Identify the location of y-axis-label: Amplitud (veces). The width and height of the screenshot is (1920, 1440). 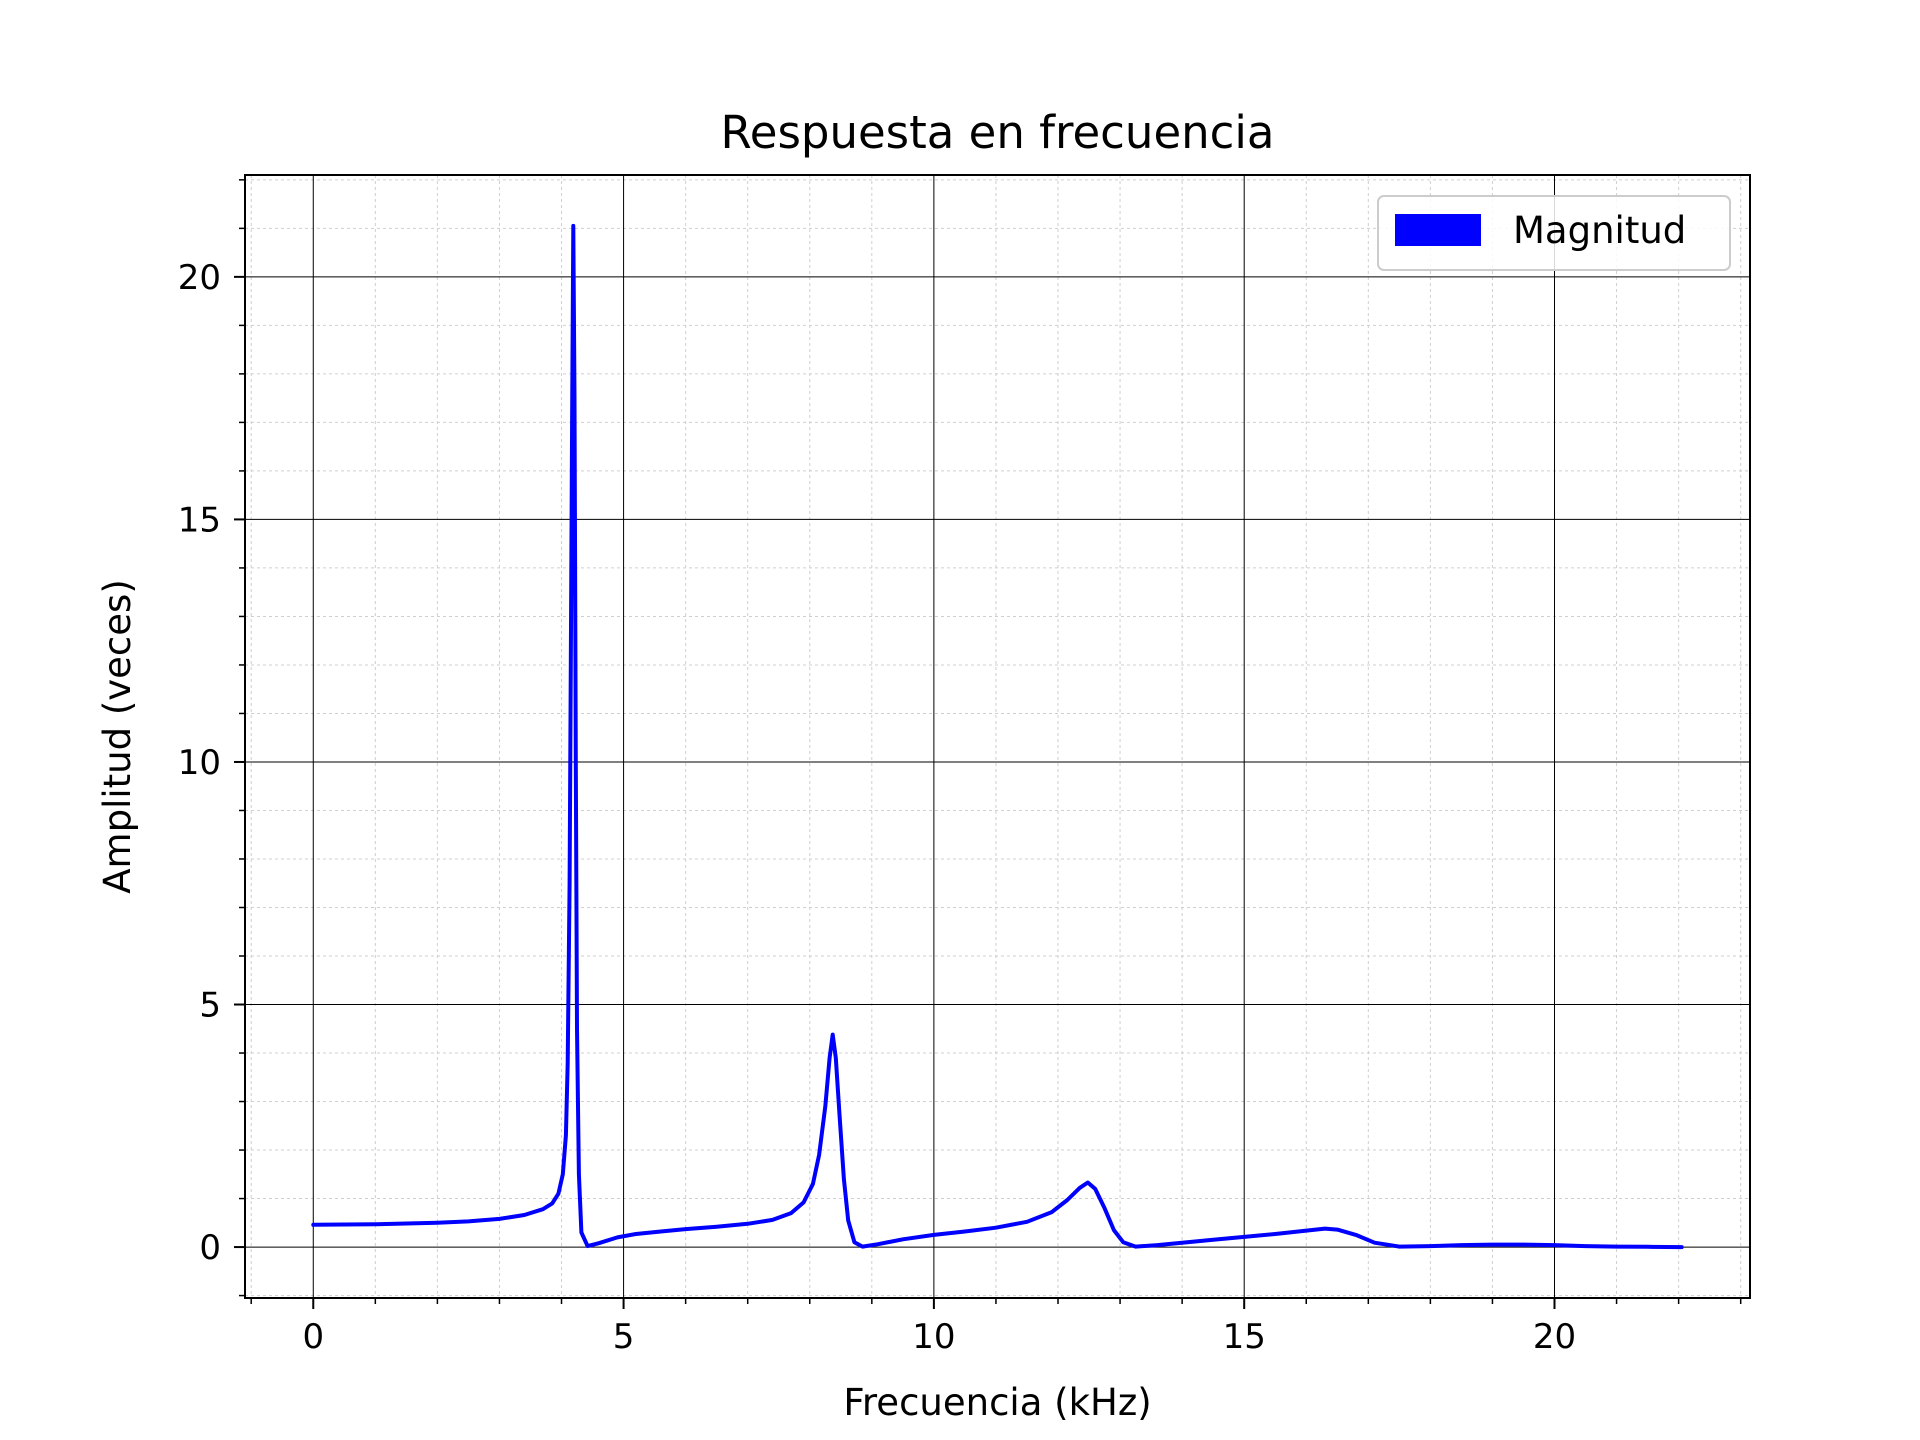
(117, 736).